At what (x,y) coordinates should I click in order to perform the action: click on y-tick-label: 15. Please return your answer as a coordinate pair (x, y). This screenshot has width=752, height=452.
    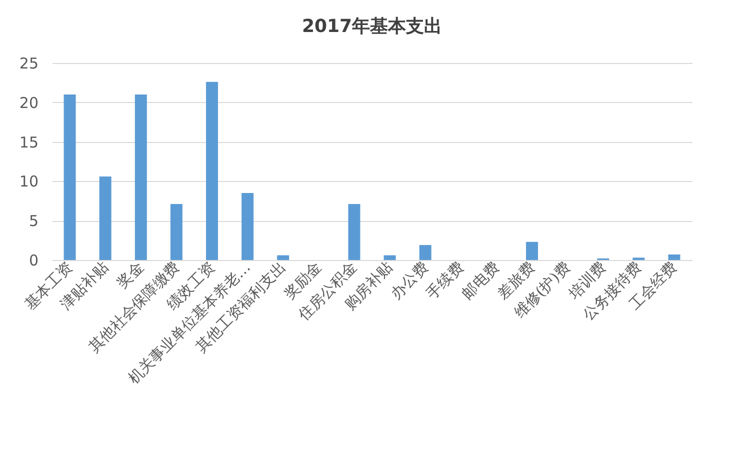
    Looking at the image, I should click on (28, 142).